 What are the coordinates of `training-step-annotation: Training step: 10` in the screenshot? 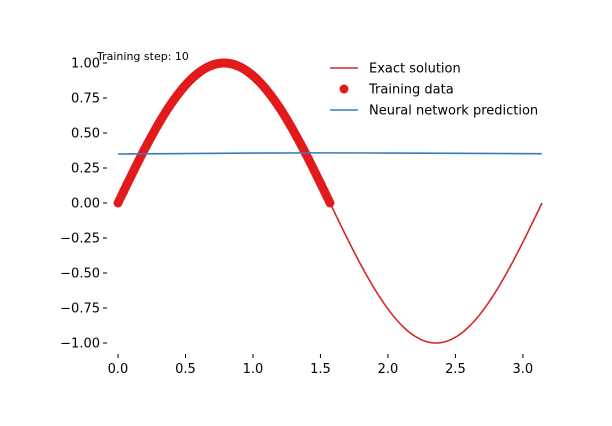 It's located at (142, 56).